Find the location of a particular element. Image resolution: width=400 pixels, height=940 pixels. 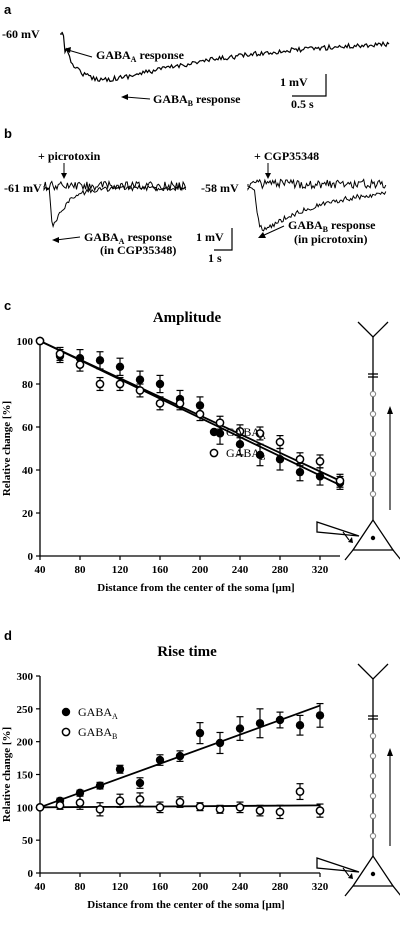

chart-c-x-tick-label: 200 is located at coordinates (200, 570).